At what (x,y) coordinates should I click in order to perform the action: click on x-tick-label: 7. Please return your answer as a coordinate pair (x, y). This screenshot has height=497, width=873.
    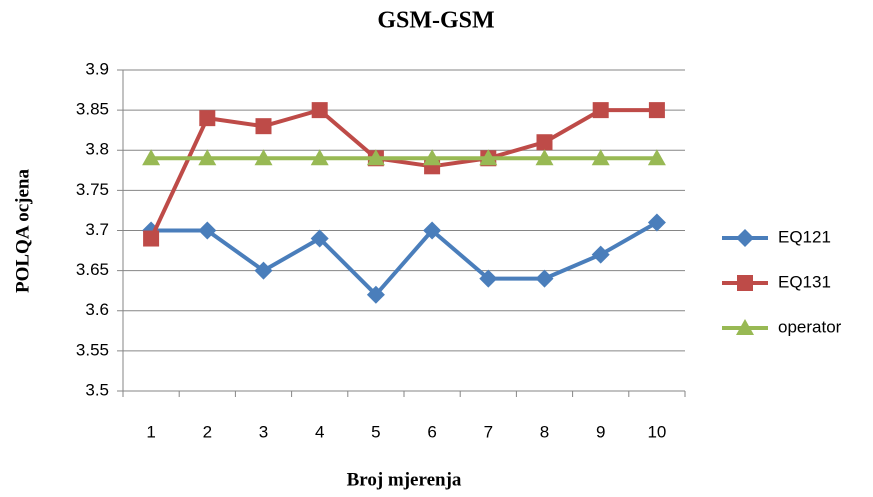
    Looking at the image, I should click on (488, 431).